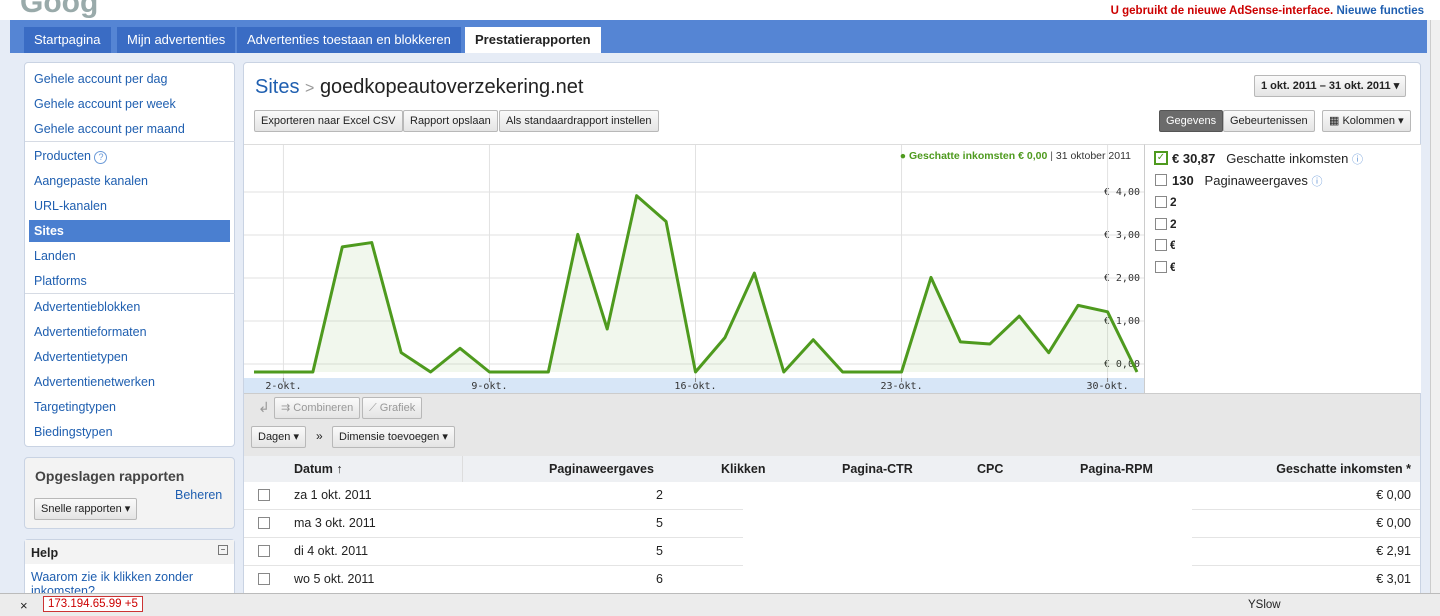 The width and height of the screenshot is (1440, 616). What do you see at coordinates (264, 407) in the screenshot?
I see `pivot-icon: ↲` at bounding box center [264, 407].